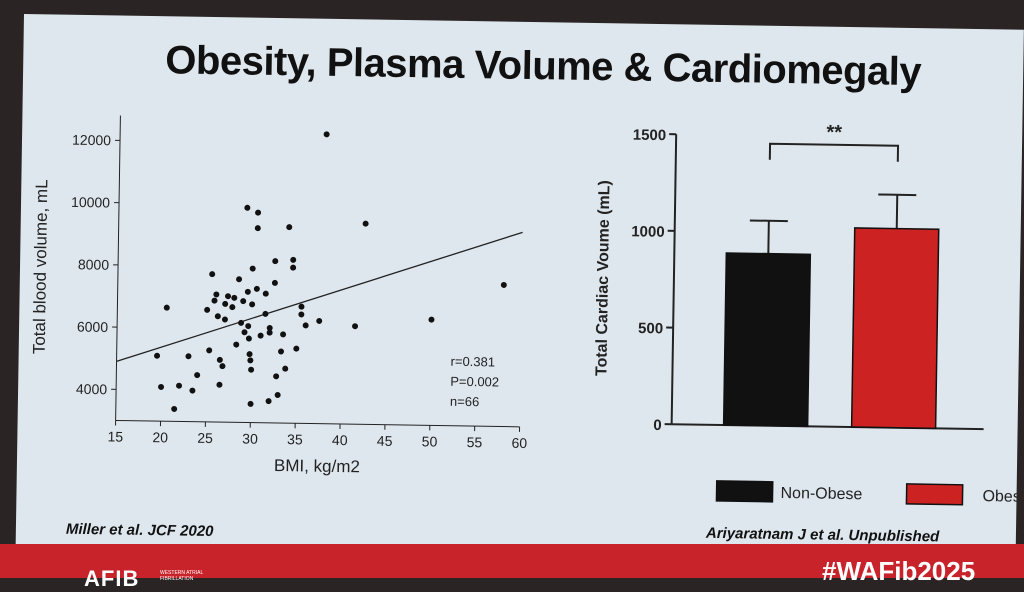 This screenshot has width=1024, height=592. What do you see at coordinates (657, 425) in the screenshot?
I see `bar-y-tick-label: 0` at bounding box center [657, 425].